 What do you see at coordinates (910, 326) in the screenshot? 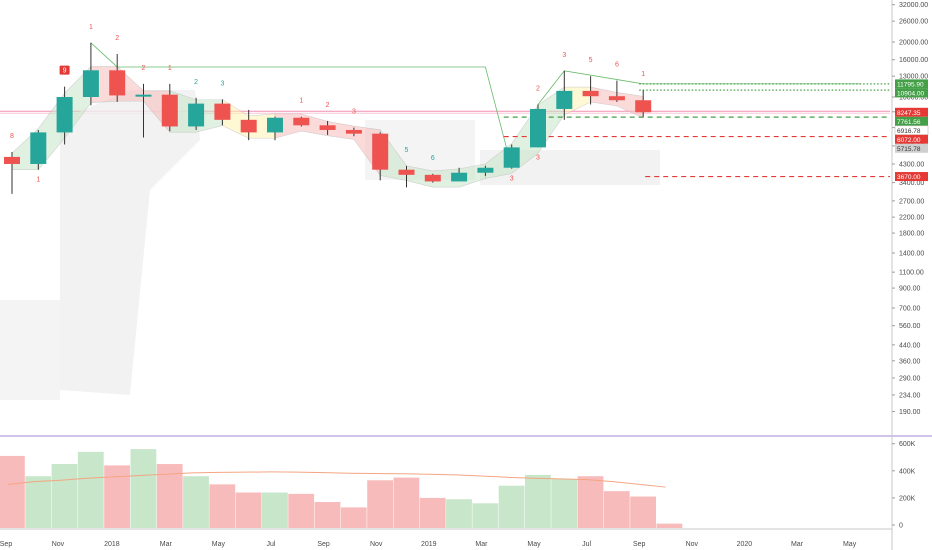
I see `price-tick-label: 560.00` at bounding box center [910, 326].